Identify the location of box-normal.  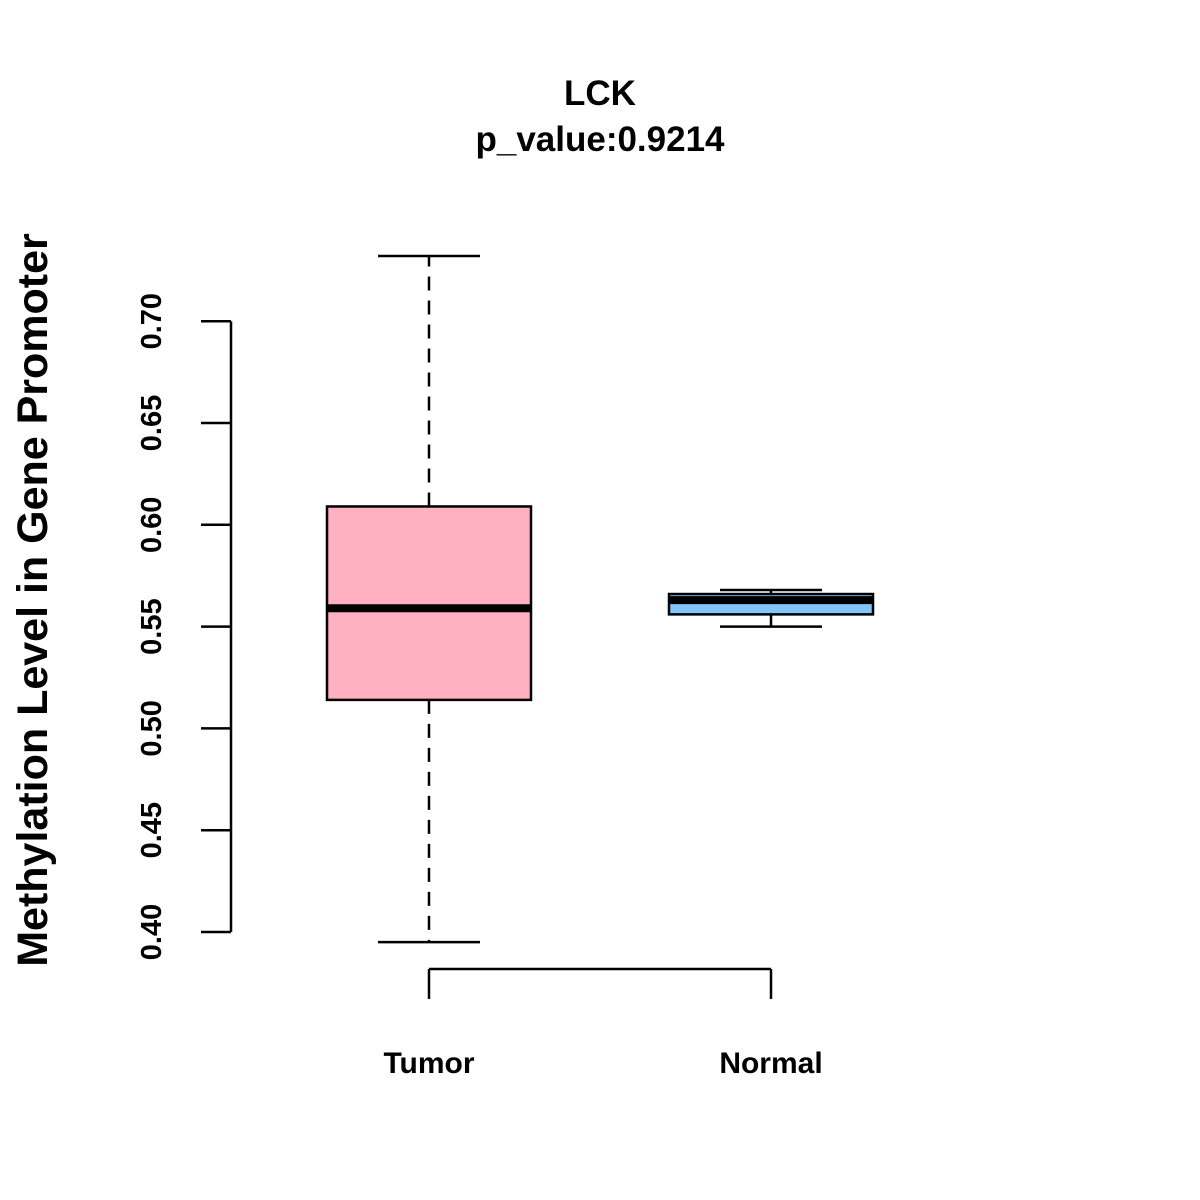
(771, 608).